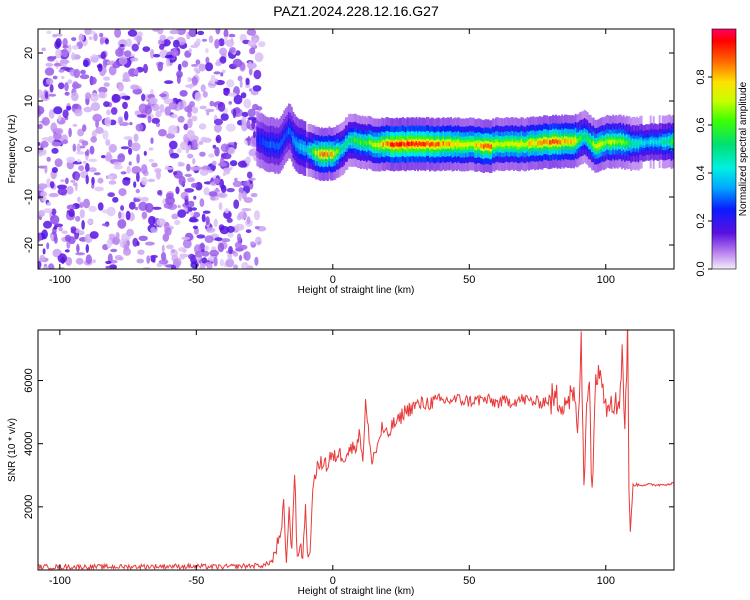  What do you see at coordinates (29, 507) in the screenshot?
I see `y-tick-label: 2000` at bounding box center [29, 507].